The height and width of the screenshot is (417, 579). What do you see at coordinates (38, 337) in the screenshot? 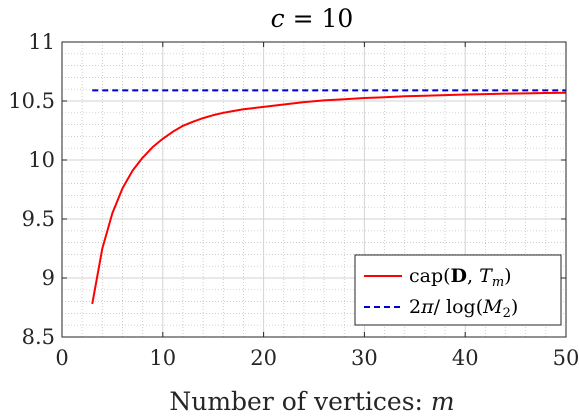
I see `y-tick-label: 8.5` at bounding box center [38, 337].